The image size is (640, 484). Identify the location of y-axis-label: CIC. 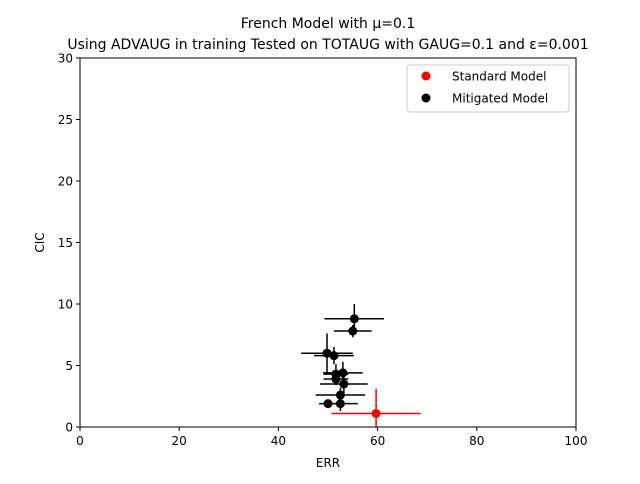
(40, 242).